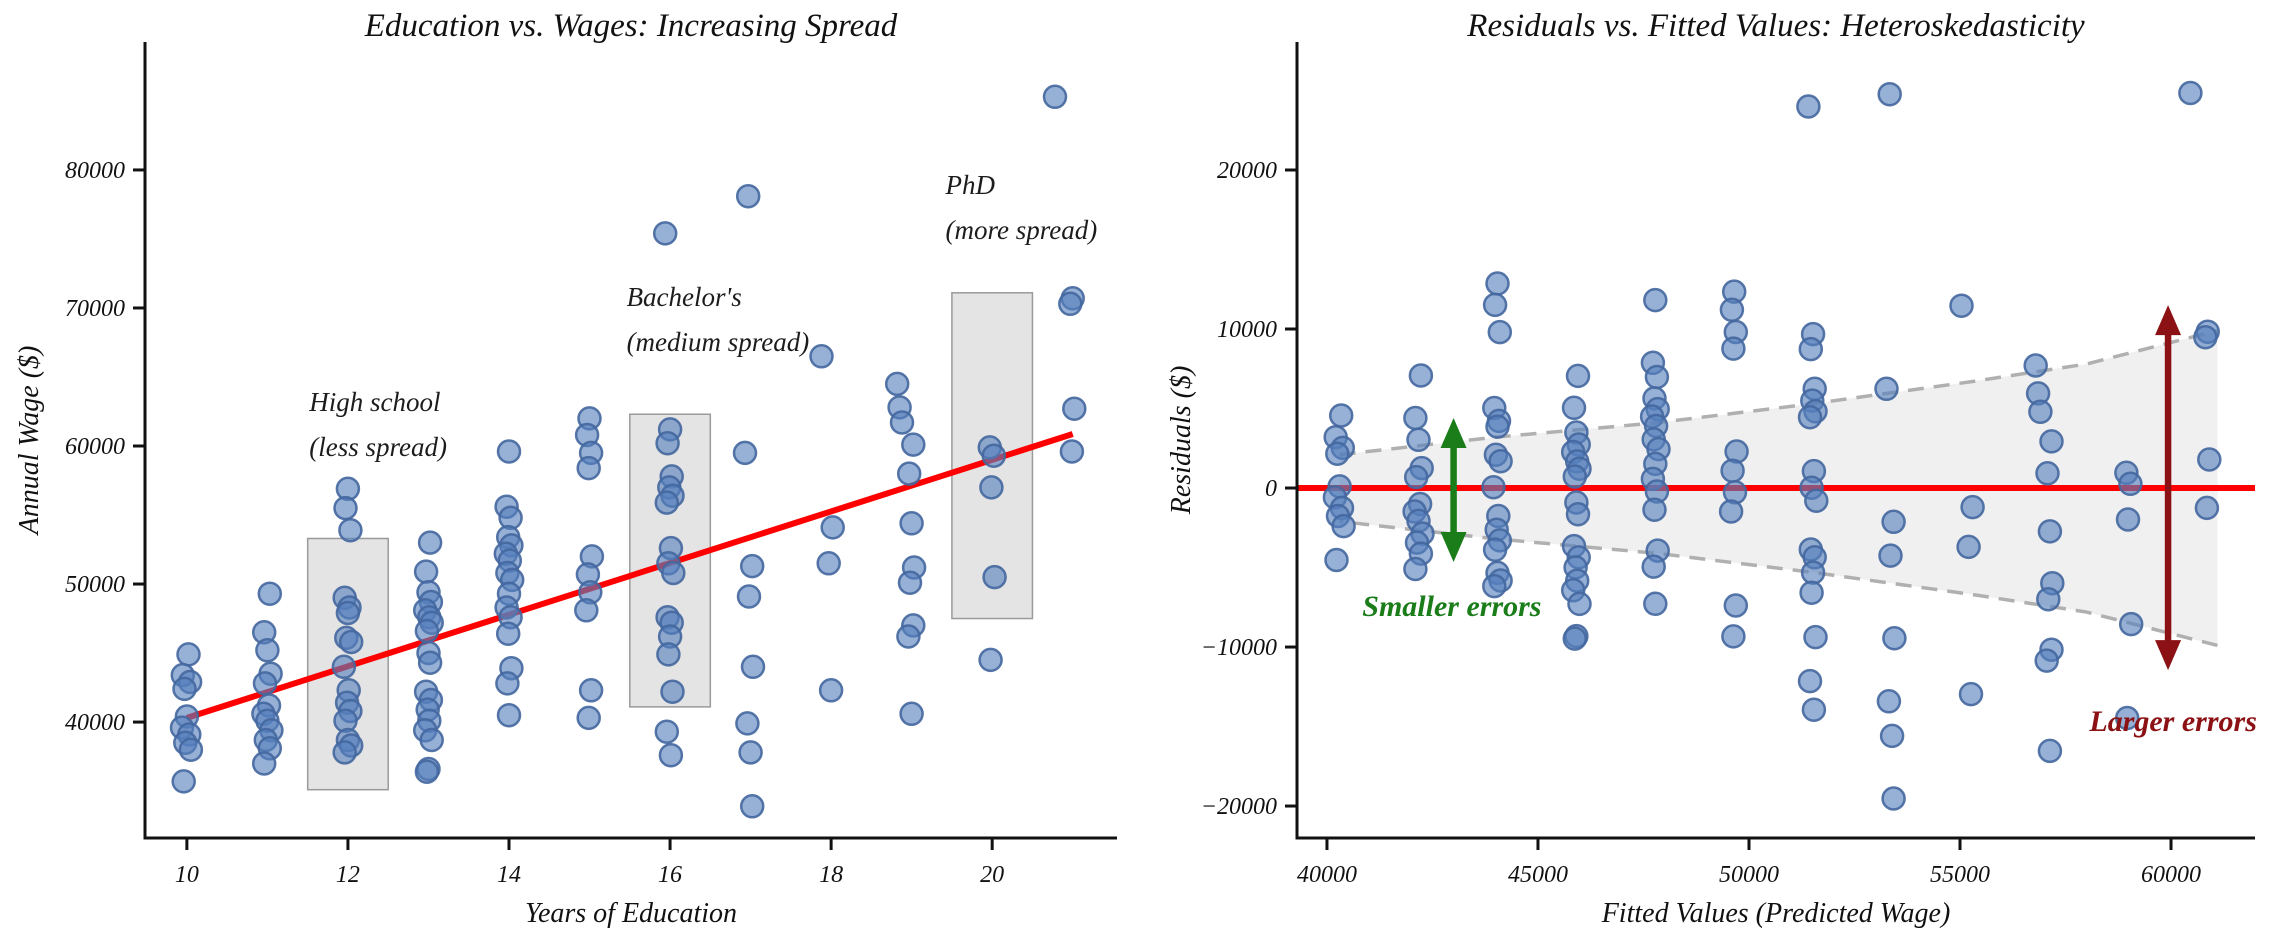 The height and width of the screenshot is (942, 2283). Describe the element at coordinates (1021, 208) in the screenshot. I see `annotation-phd: PhD (more spread)` at that location.